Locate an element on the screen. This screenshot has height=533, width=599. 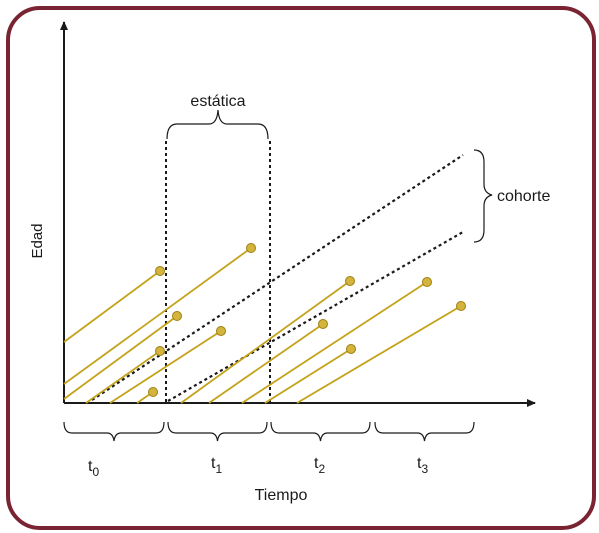
period-braces is located at coordinates (269, 431).